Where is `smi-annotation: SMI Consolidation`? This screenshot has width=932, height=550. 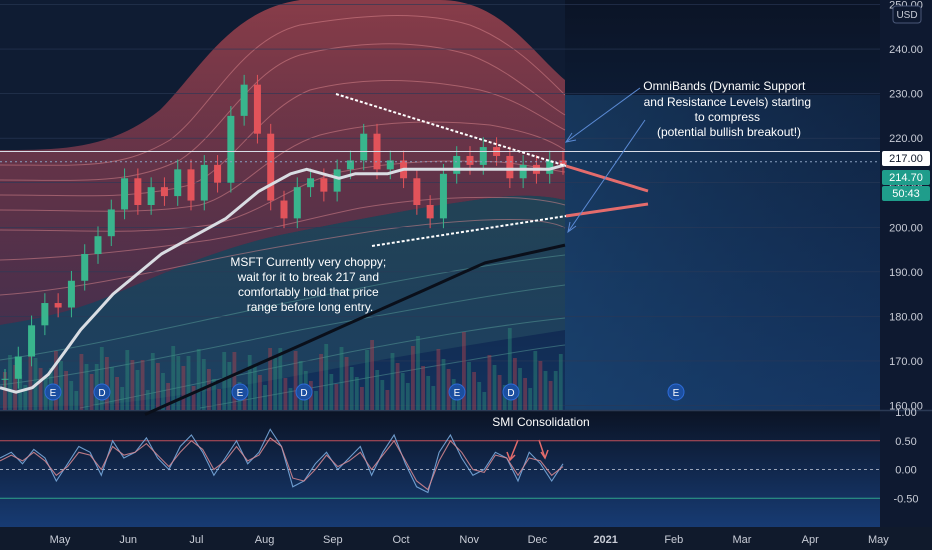 smi-annotation: SMI Consolidation is located at coordinates (540, 422).